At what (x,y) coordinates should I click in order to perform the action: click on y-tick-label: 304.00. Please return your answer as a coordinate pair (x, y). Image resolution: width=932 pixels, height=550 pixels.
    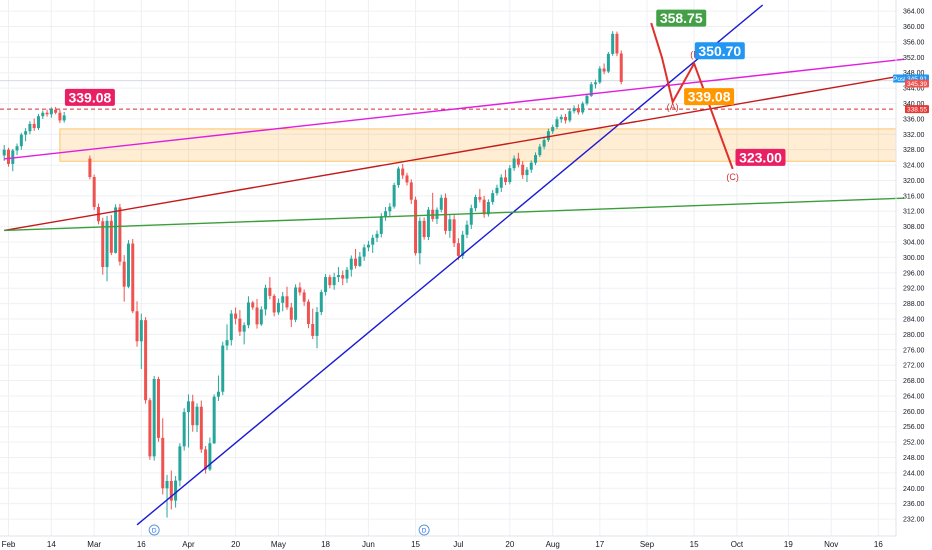
    Looking at the image, I should click on (914, 243).